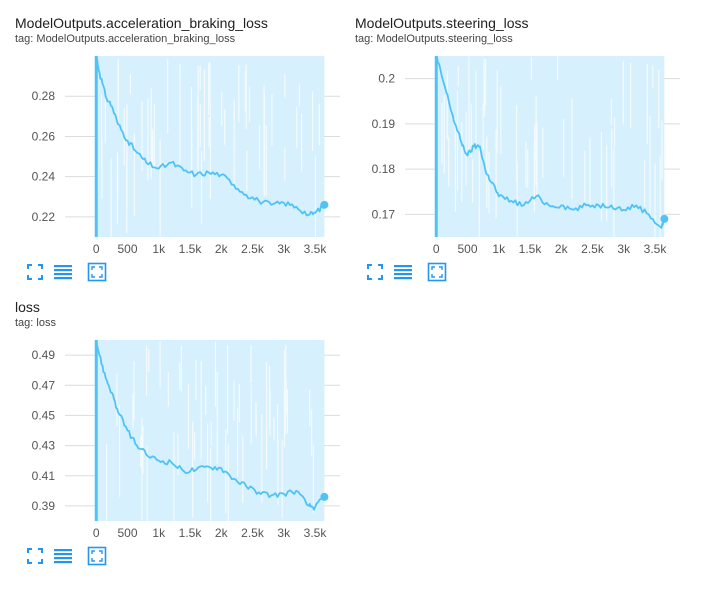 The width and height of the screenshot is (709, 590). What do you see at coordinates (44, 476) in the screenshot?
I see `y-tick-label: 0.41` at bounding box center [44, 476].